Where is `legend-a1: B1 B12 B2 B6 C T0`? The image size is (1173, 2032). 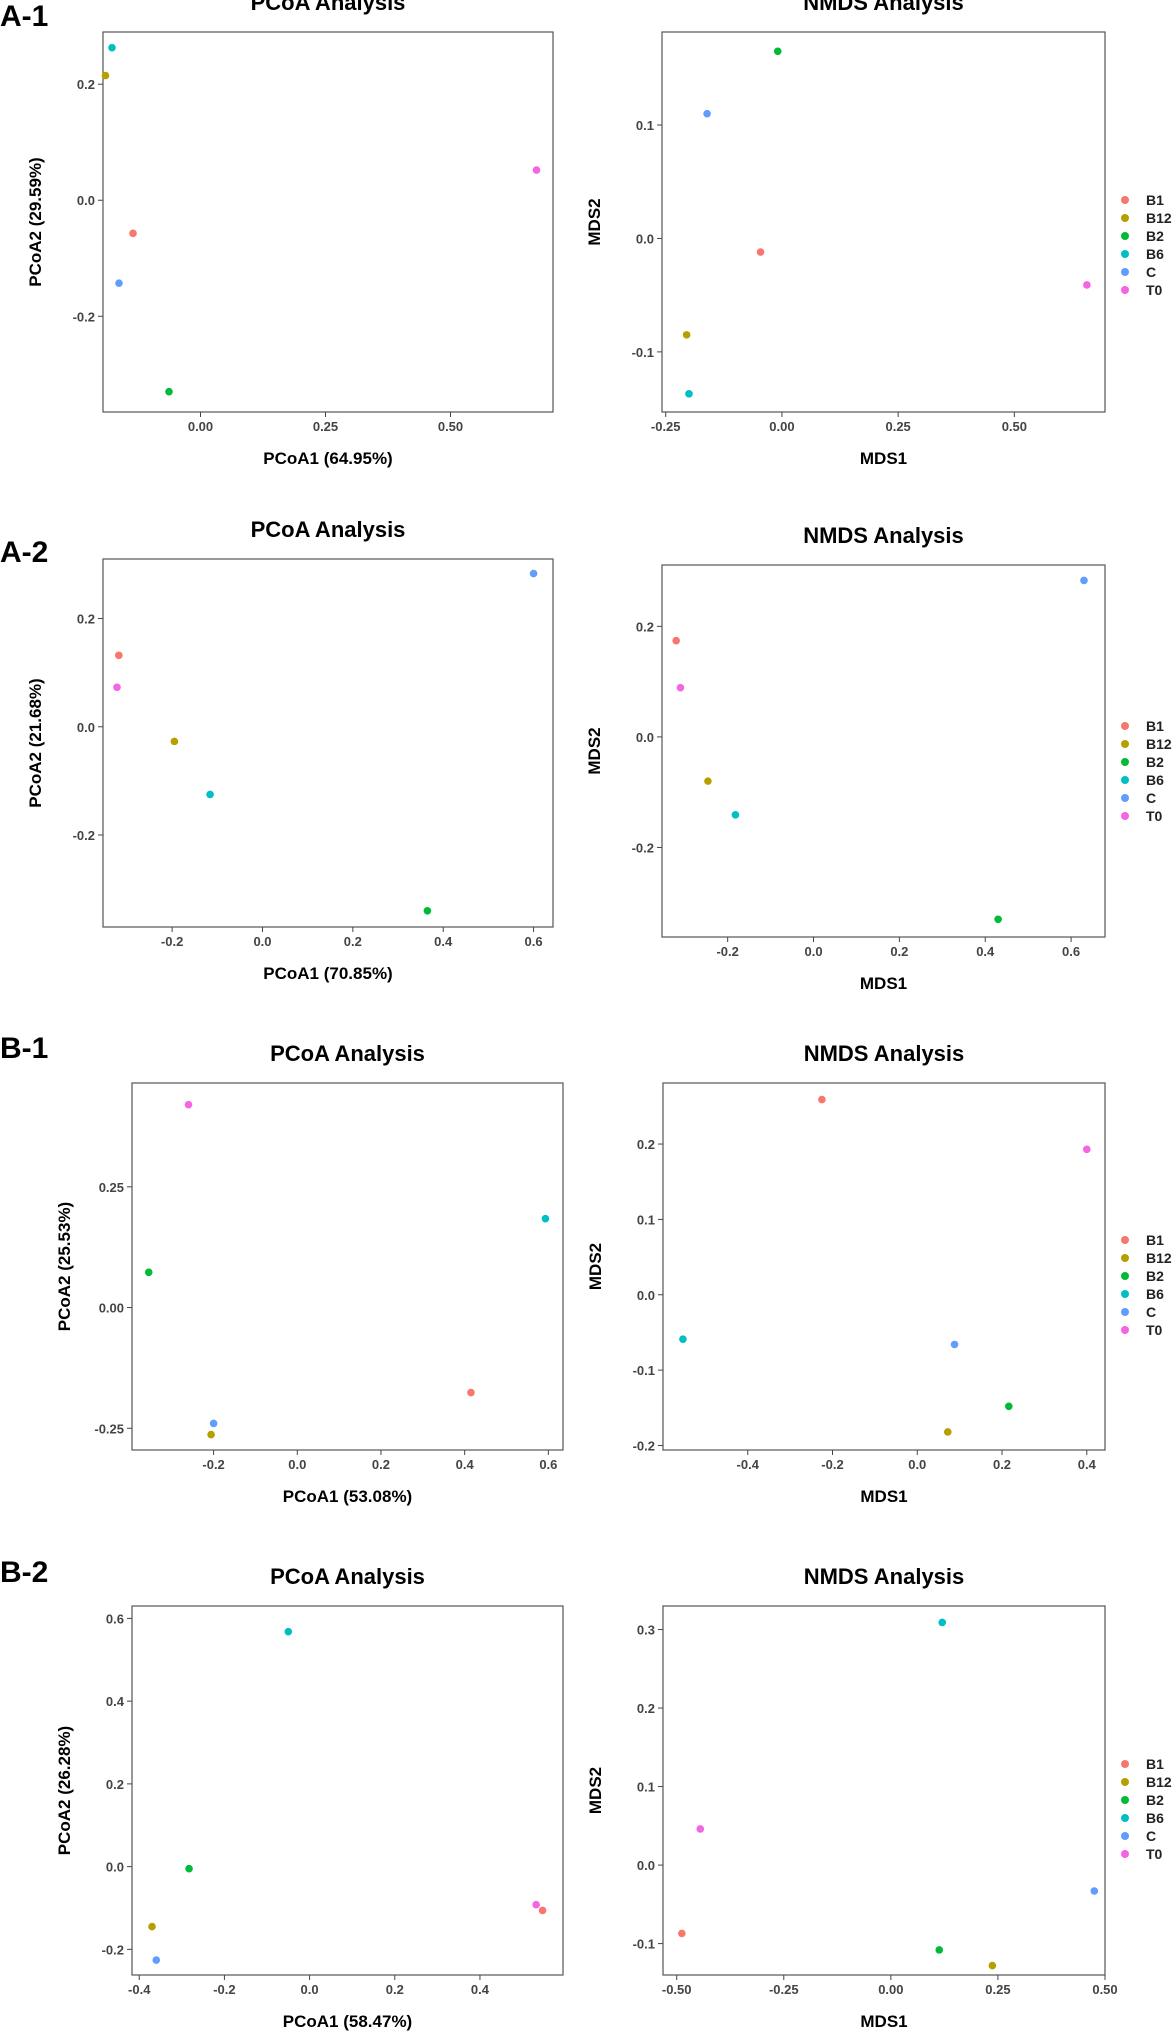
legend-a1: B1 B12 B2 B6 C T0 is located at coordinates (1146, 245).